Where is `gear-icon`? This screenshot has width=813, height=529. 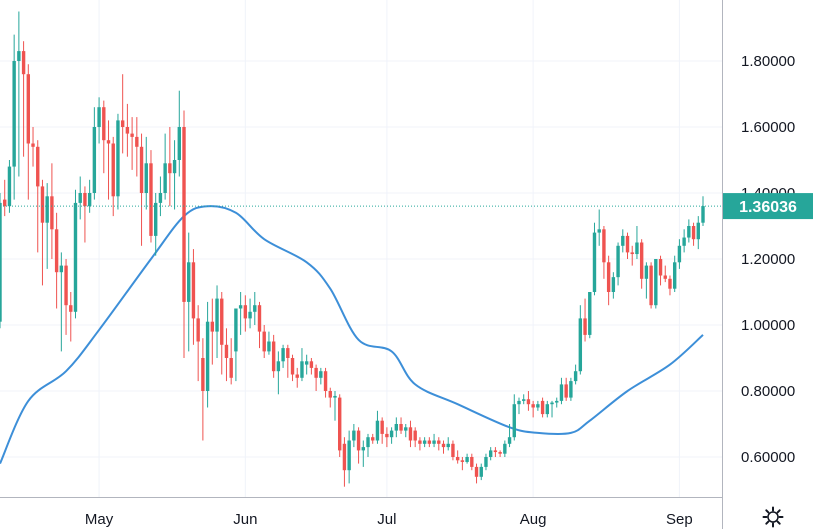
gear-icon is located at coordinates (773, 517).